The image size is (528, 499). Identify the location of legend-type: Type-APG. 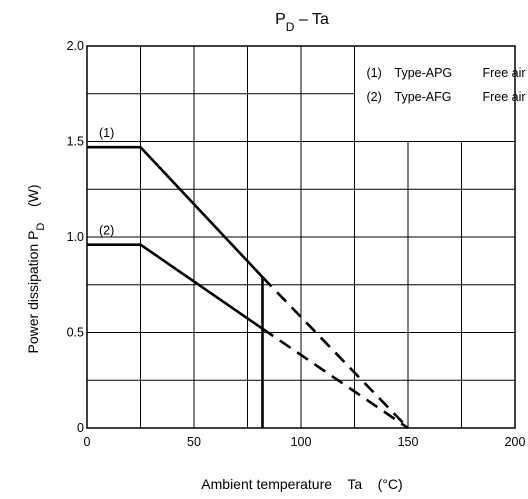
(424, 73).